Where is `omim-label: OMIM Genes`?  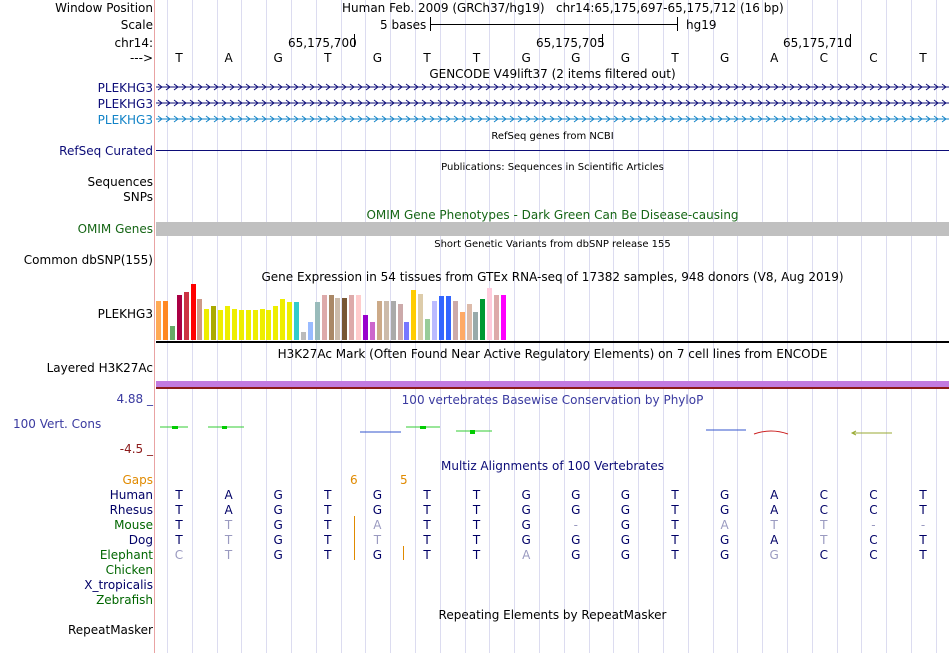
omim-label: OMIM Genes is located at coordinates (115, 229).